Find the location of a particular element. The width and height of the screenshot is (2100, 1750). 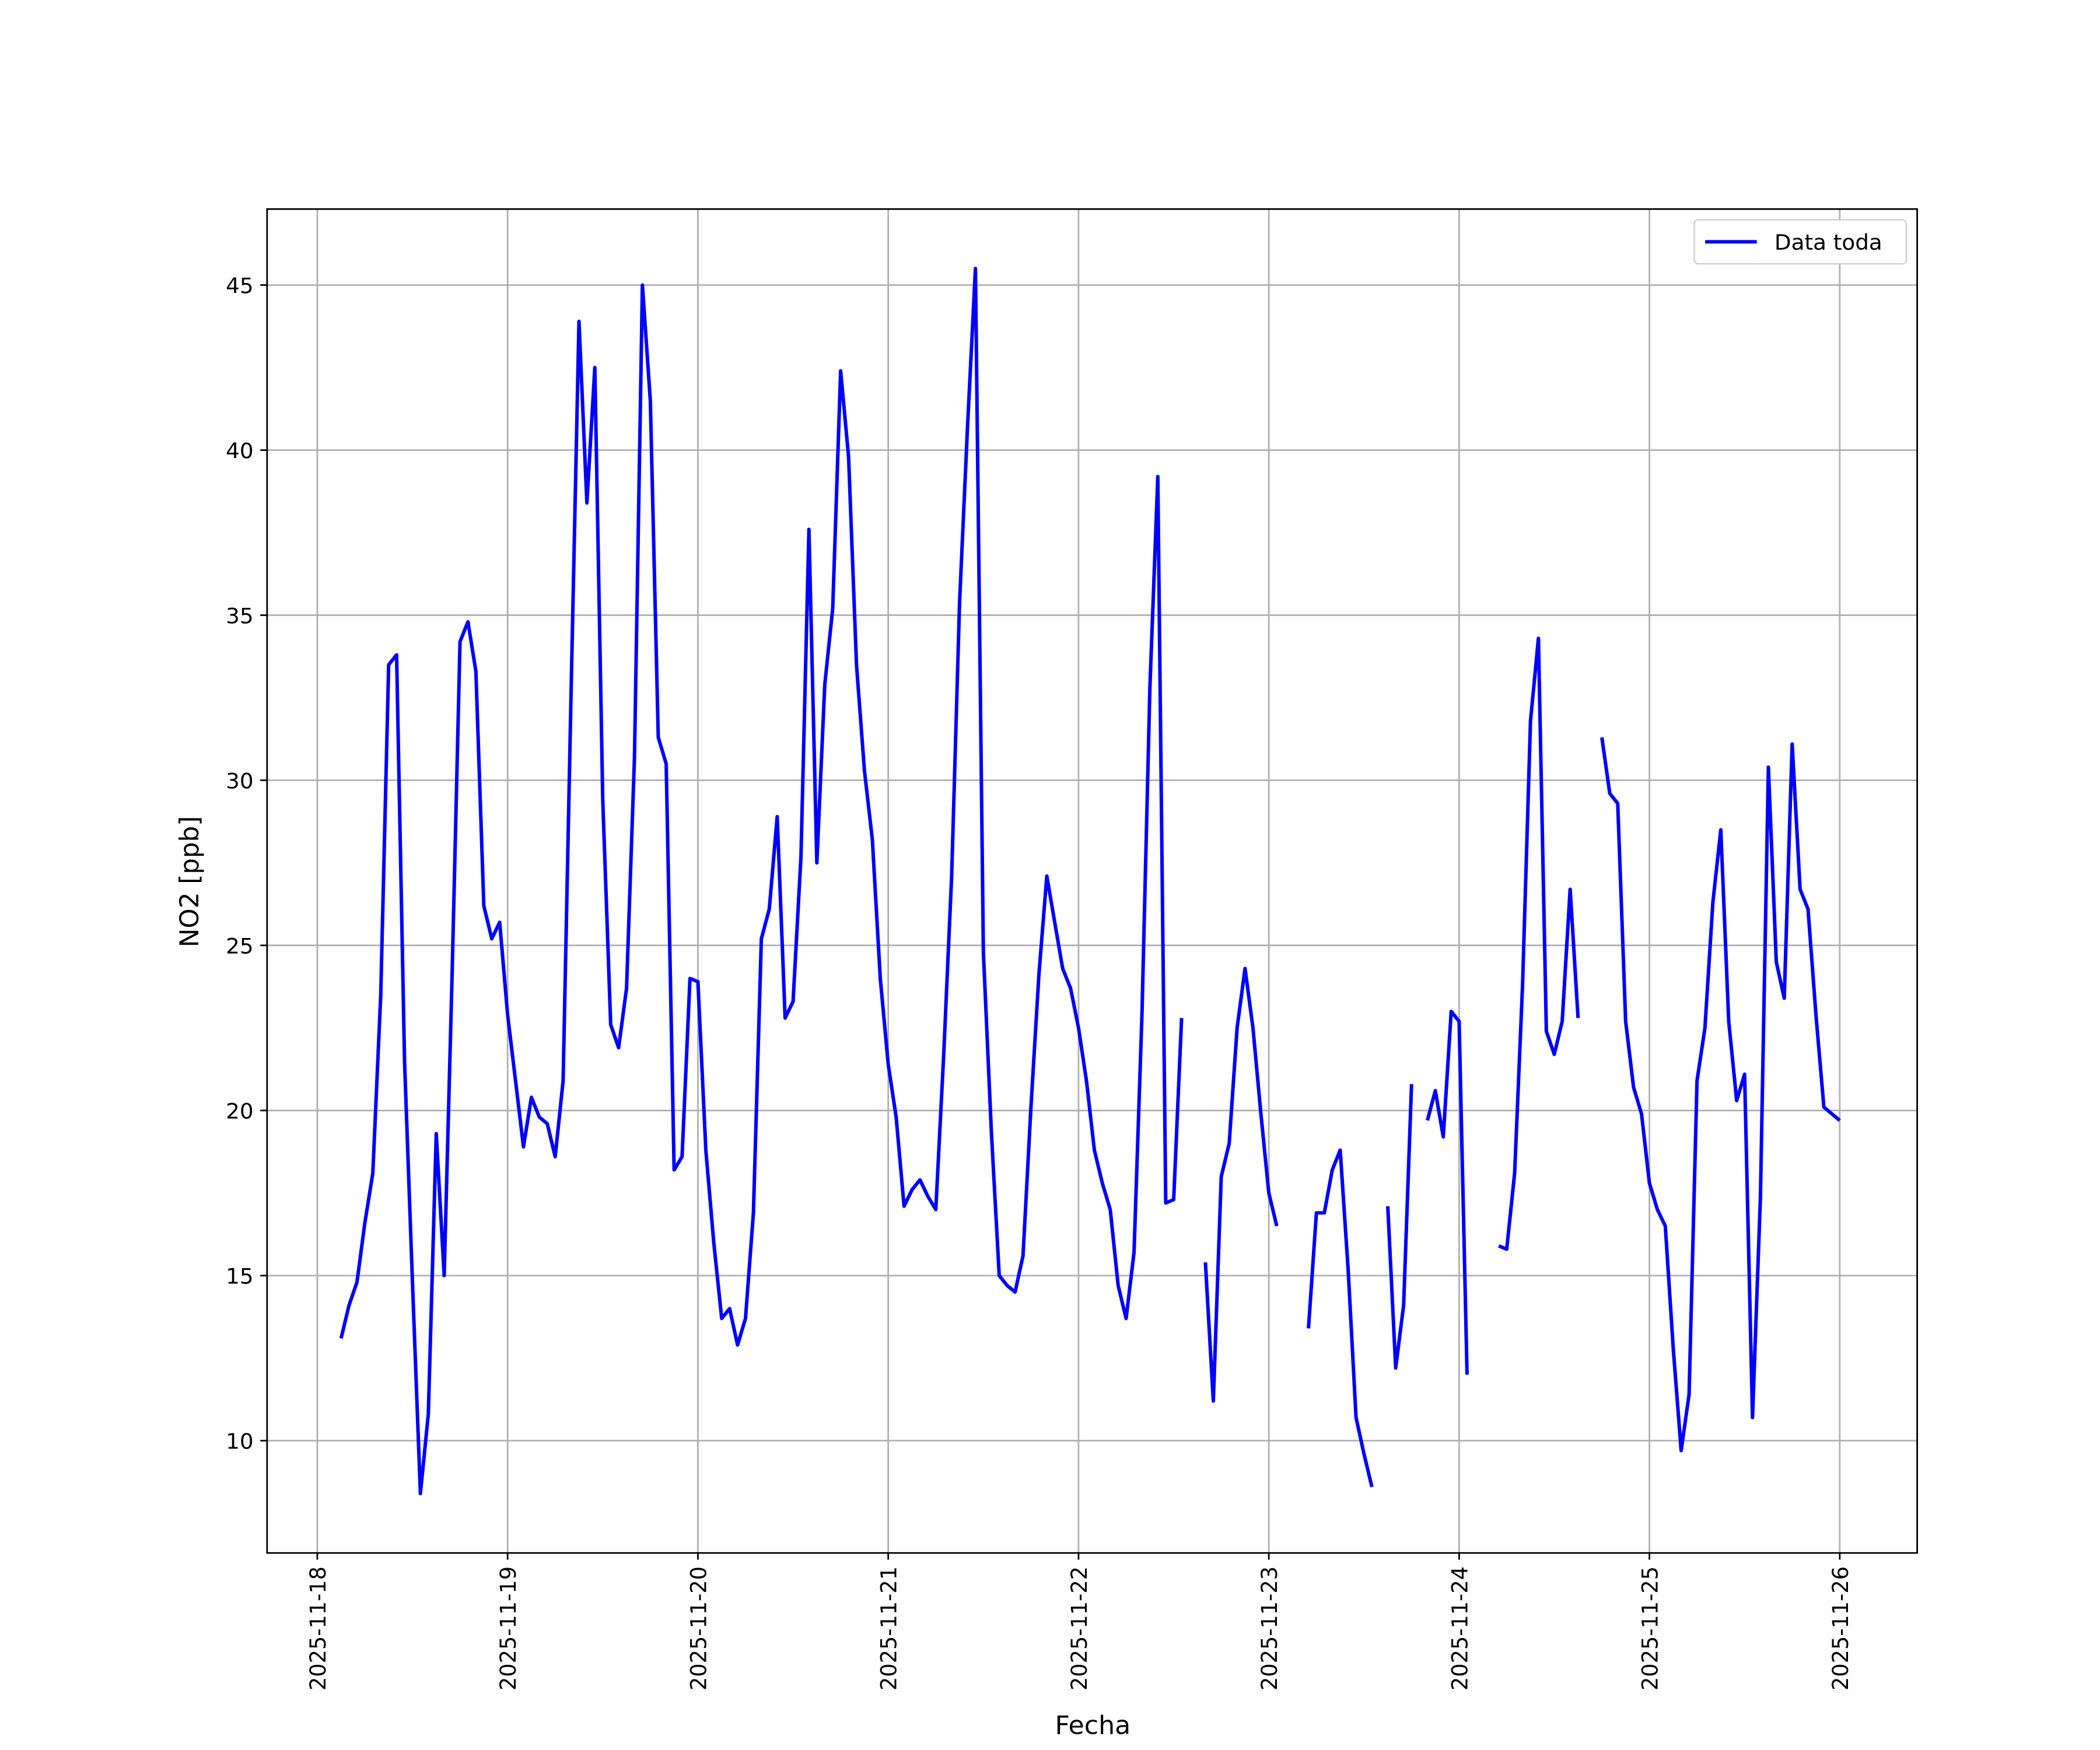

y-tick-label: 45 is located at coordinates (239, 286).